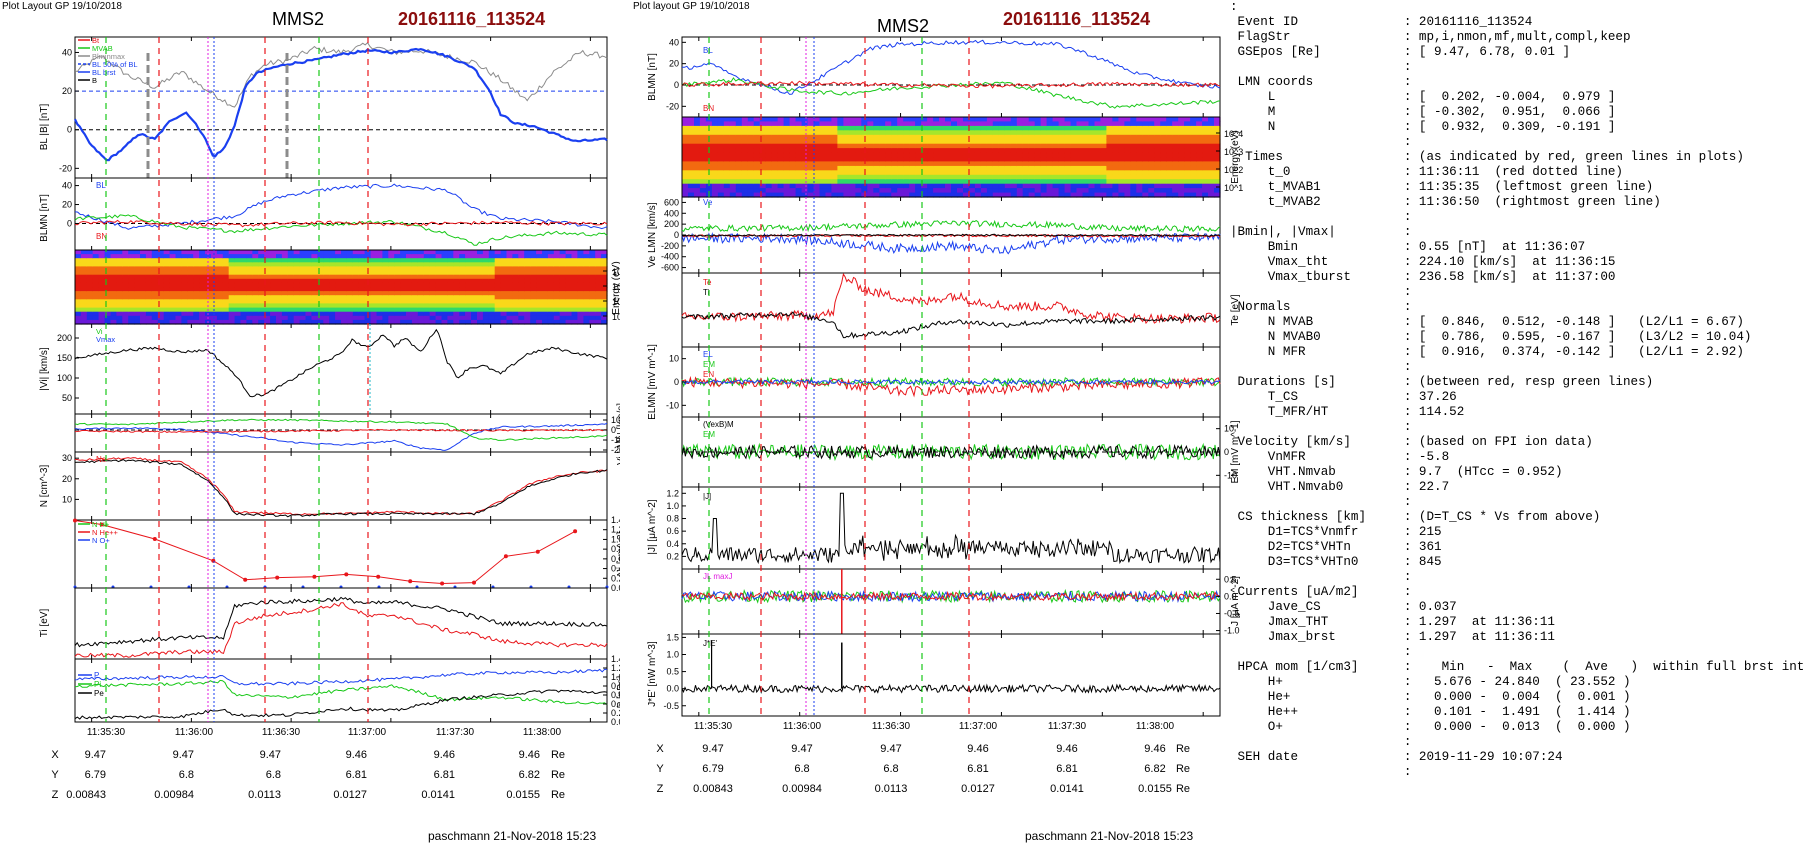  I want to click on y-tick-label: 0.8, so click(615, 549).